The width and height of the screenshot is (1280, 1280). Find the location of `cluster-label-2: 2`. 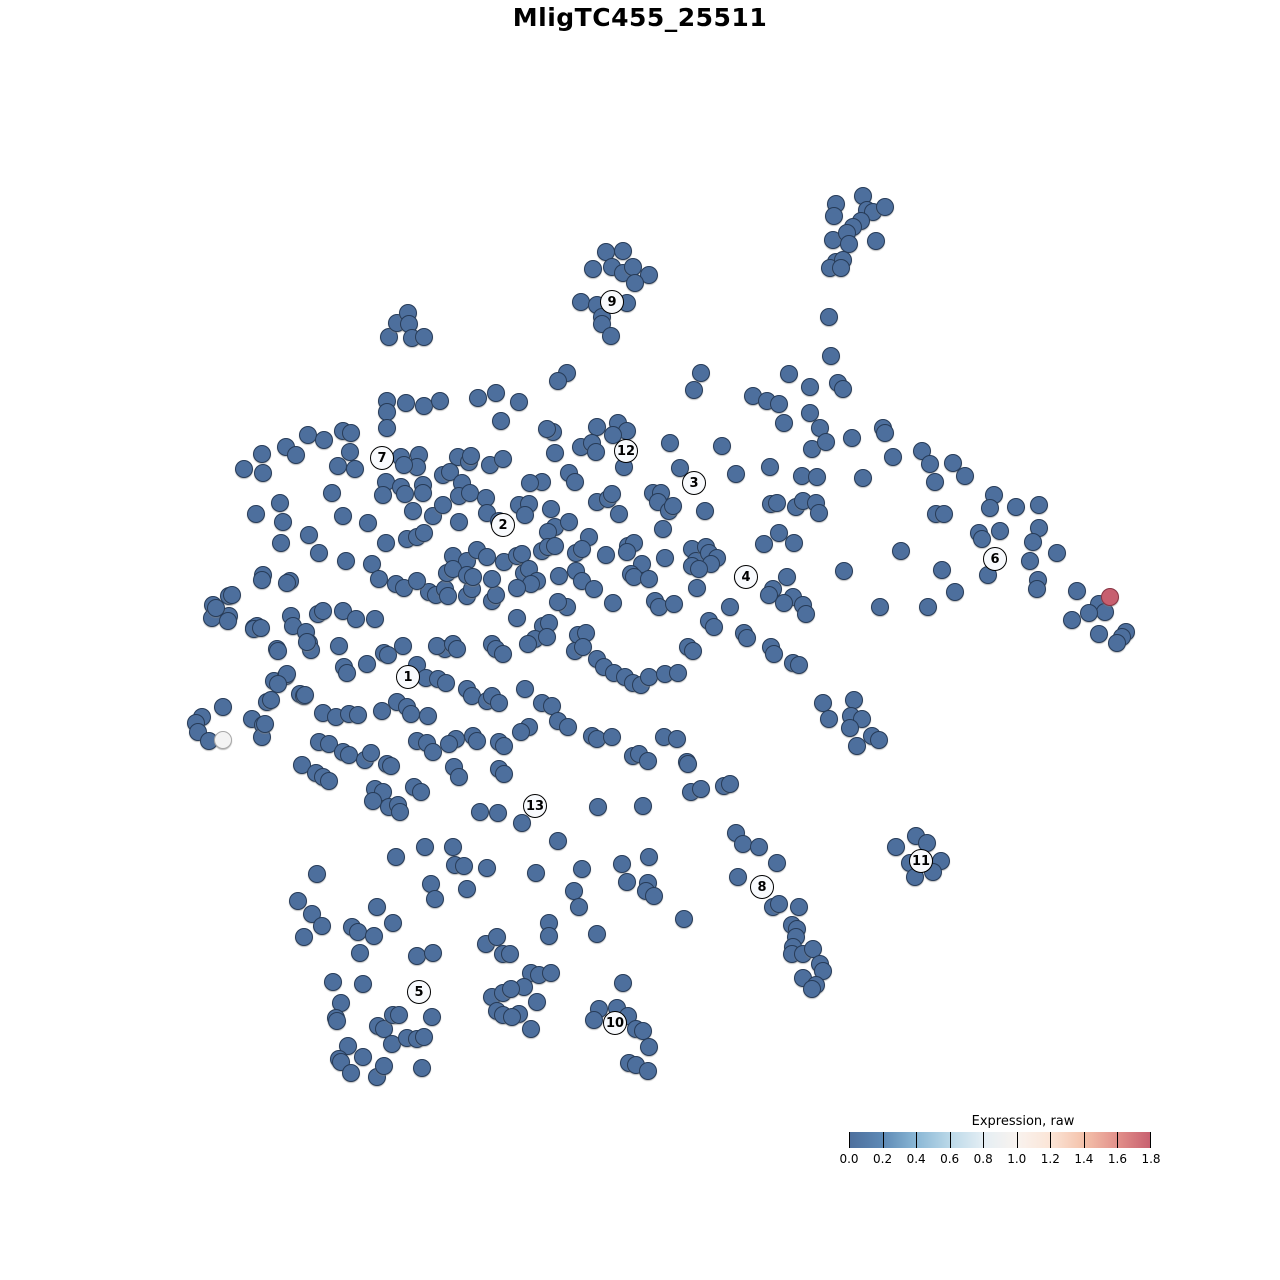

cluster-label-2: 2 is located at coordinates (503, 525).